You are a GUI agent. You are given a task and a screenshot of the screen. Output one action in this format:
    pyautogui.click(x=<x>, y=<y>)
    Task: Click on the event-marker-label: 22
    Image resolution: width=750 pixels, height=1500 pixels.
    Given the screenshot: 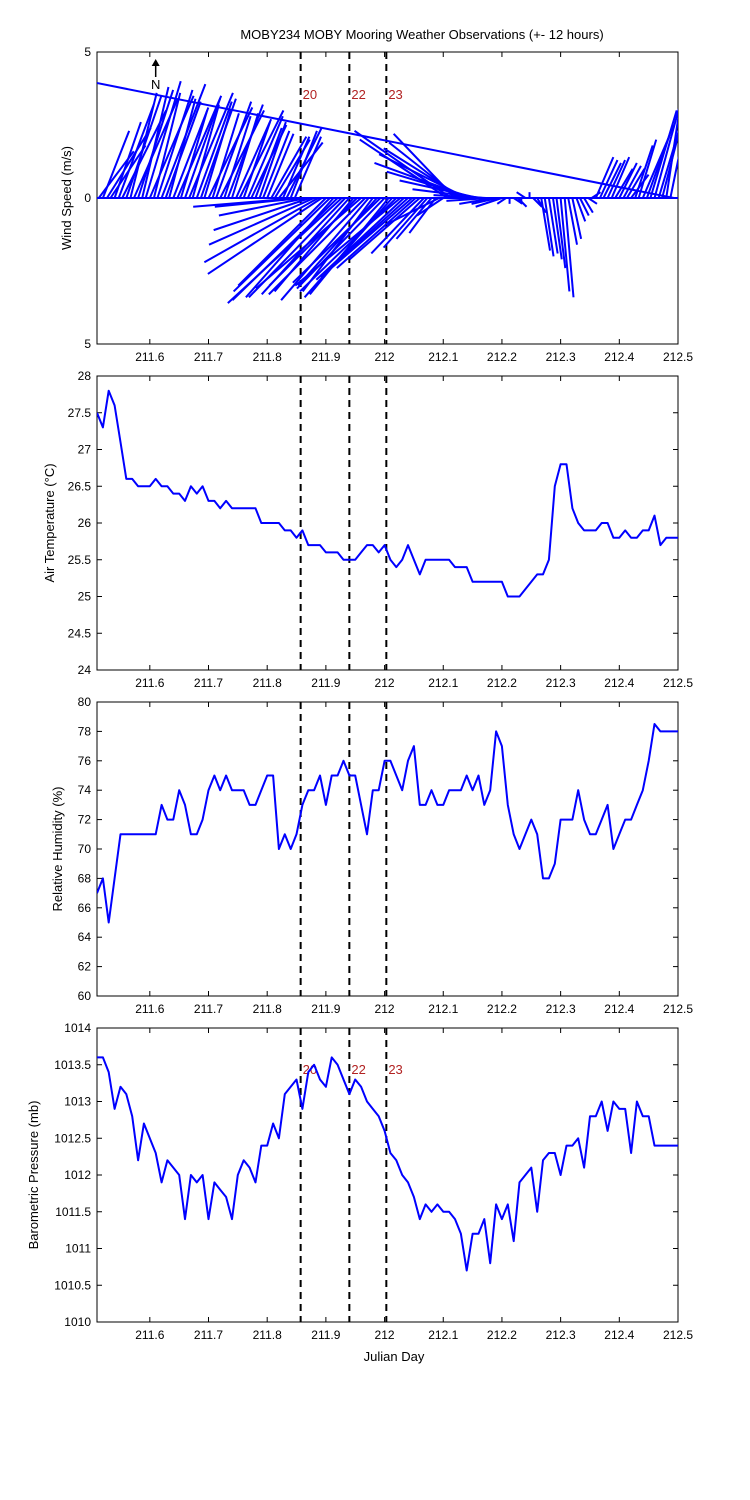 What is the action you would take?
    pyautogui.click(x=358, y=1069)
    